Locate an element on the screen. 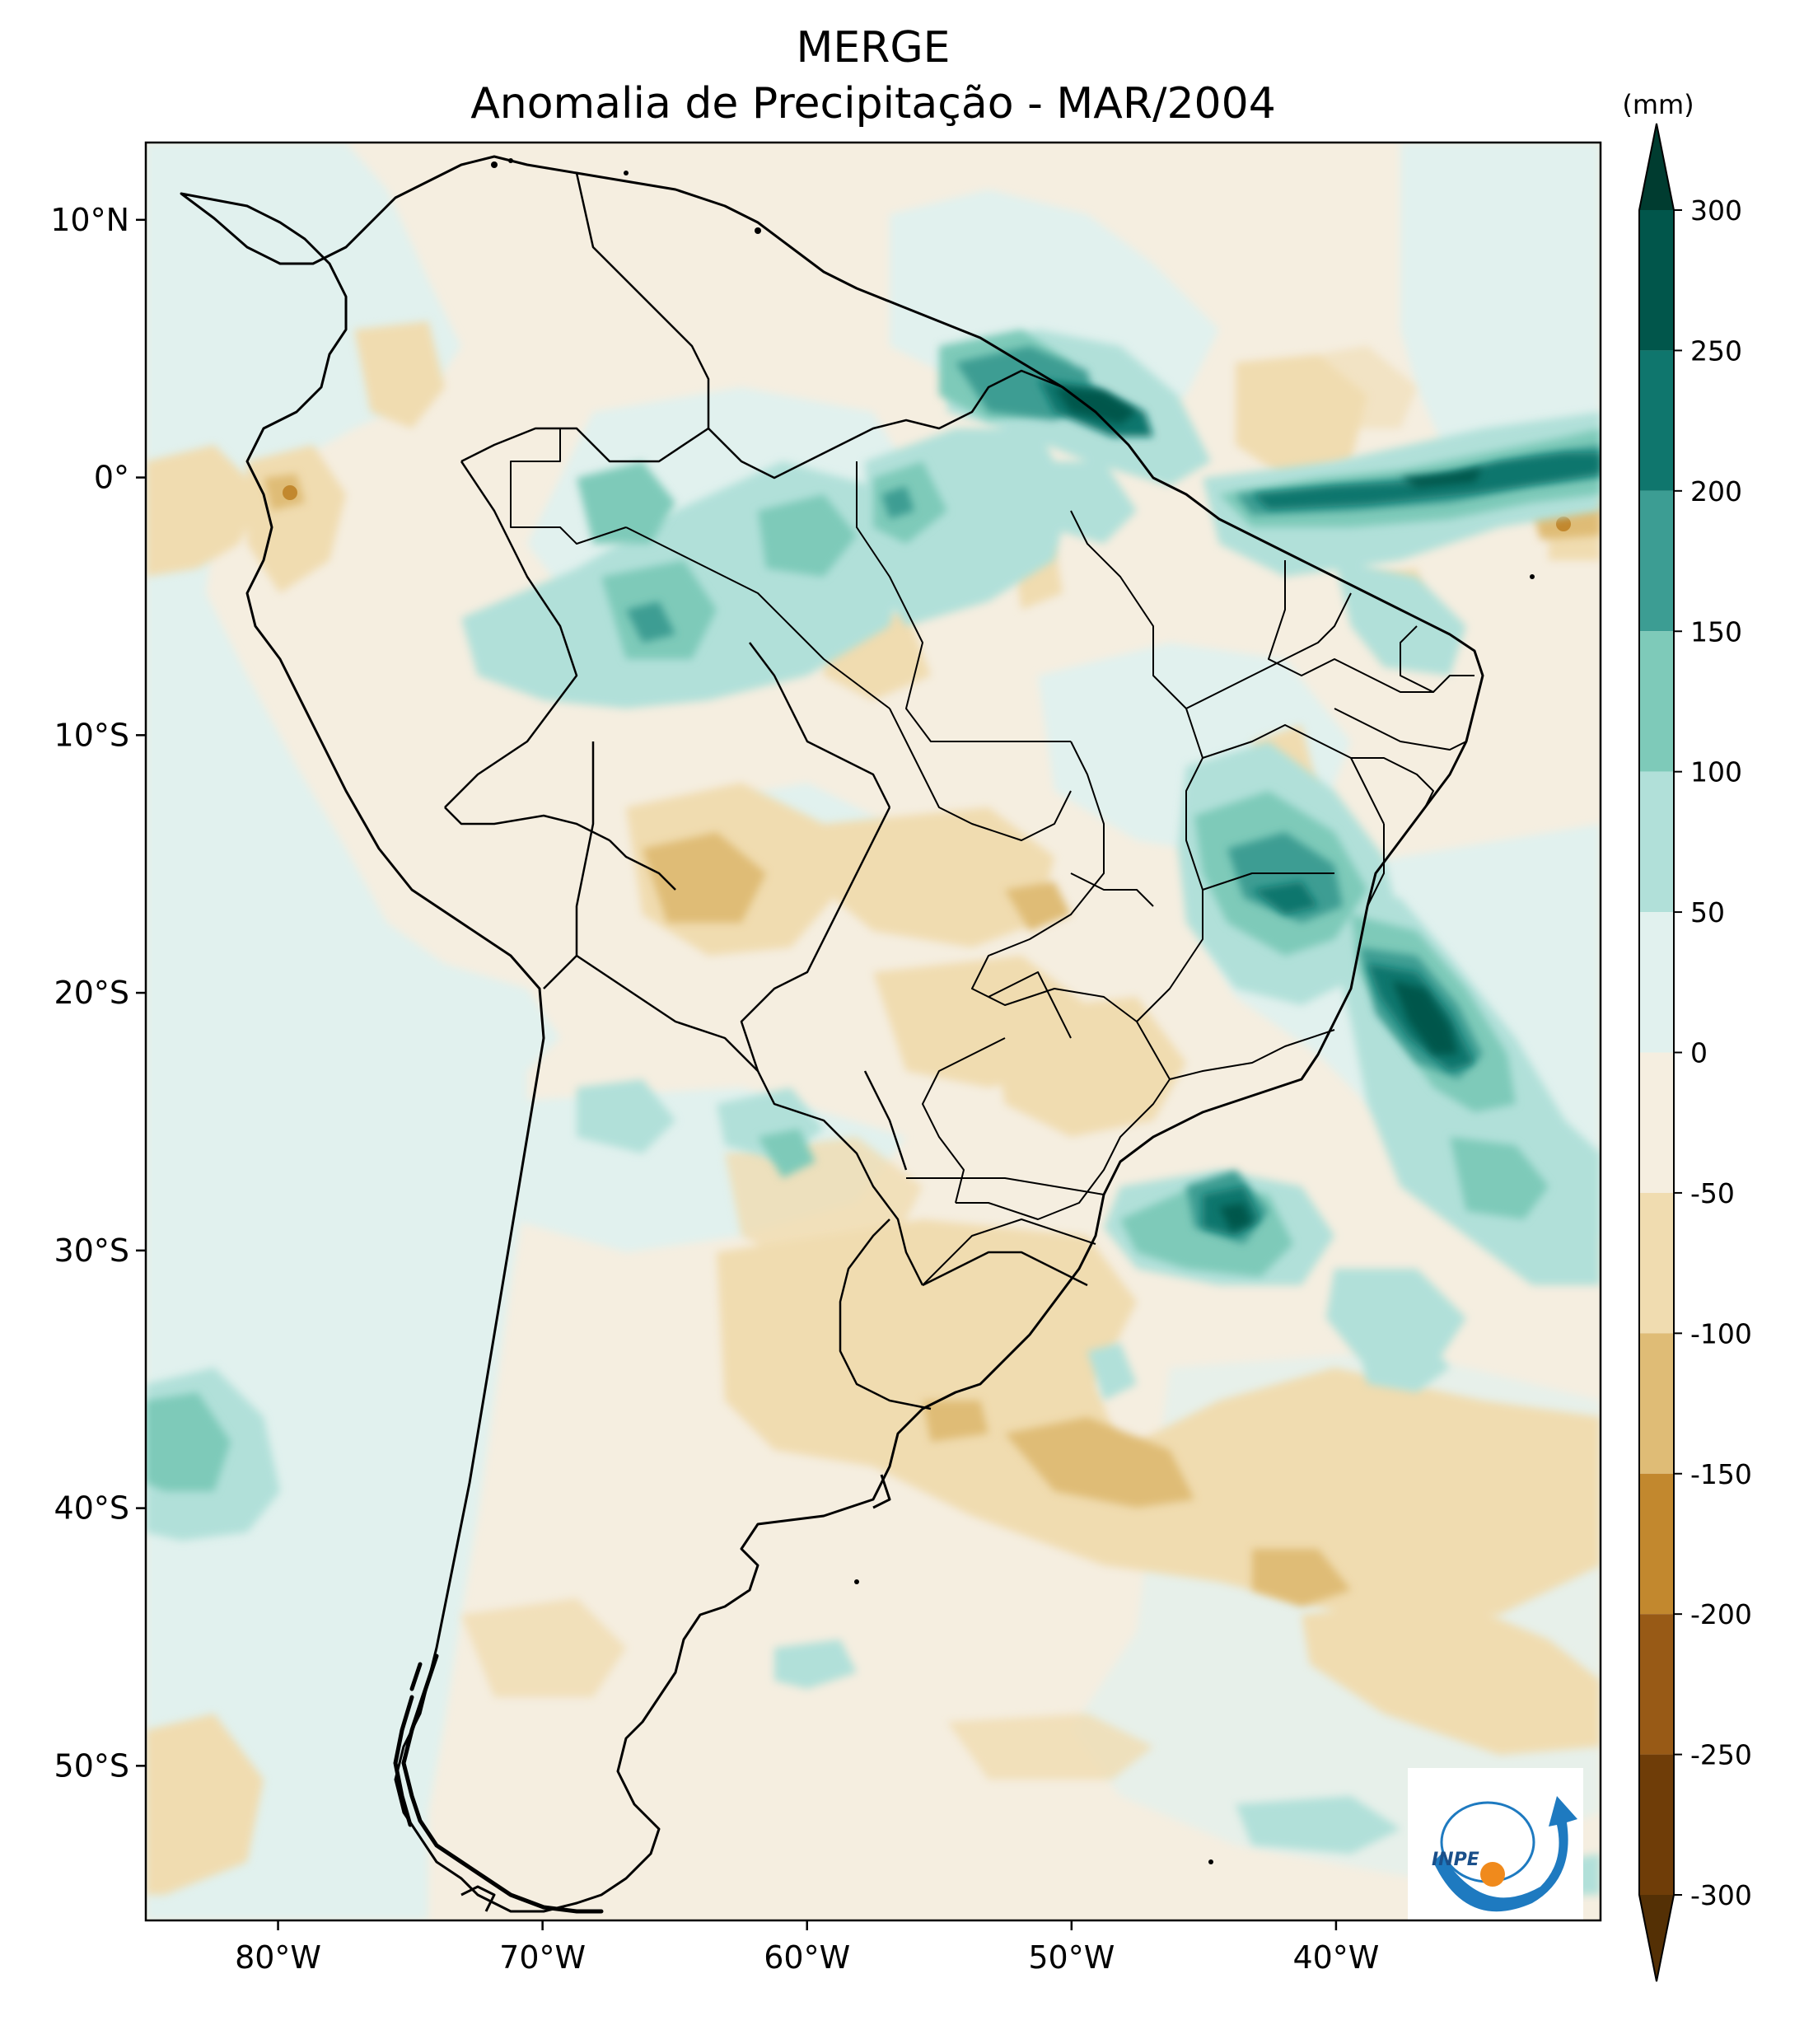 The width and height of the screenshot is (1804, 2044). colorbar-extend-max is located at coordinates (1656, 167).